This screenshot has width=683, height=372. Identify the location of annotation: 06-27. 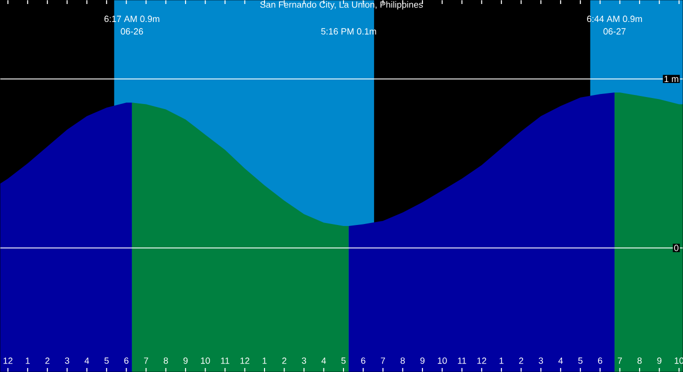
(614, 31).